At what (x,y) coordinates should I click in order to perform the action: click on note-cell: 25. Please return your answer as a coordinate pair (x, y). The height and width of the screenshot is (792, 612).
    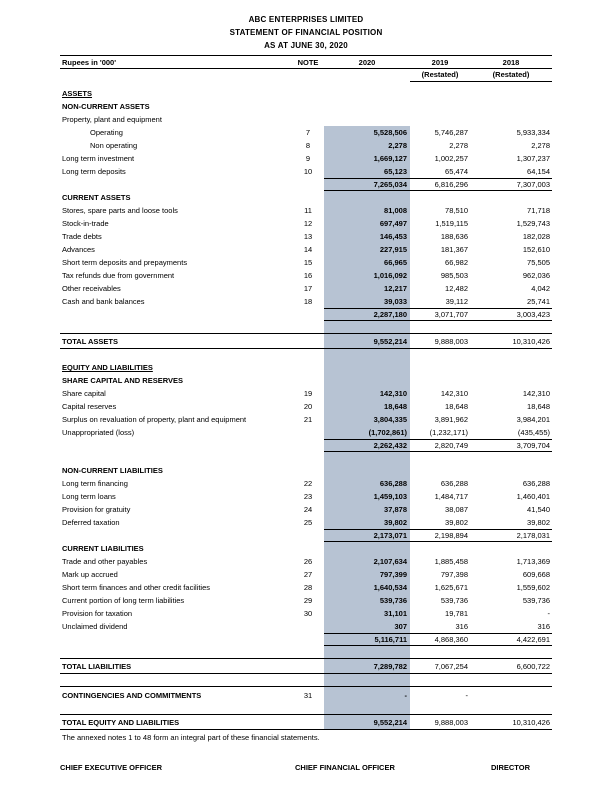
    Looking at the image, I should click on (308, 522).